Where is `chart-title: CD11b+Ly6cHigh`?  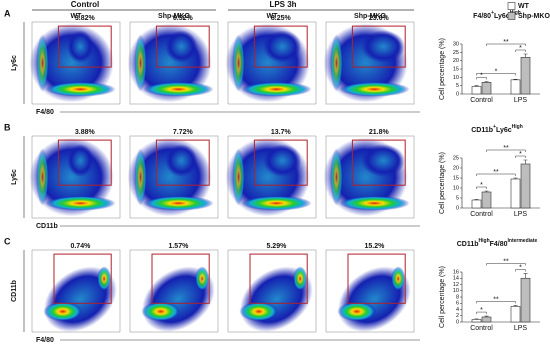 chart-title: CD11b+Ly6cHigh is located at coordinates (497, 129).